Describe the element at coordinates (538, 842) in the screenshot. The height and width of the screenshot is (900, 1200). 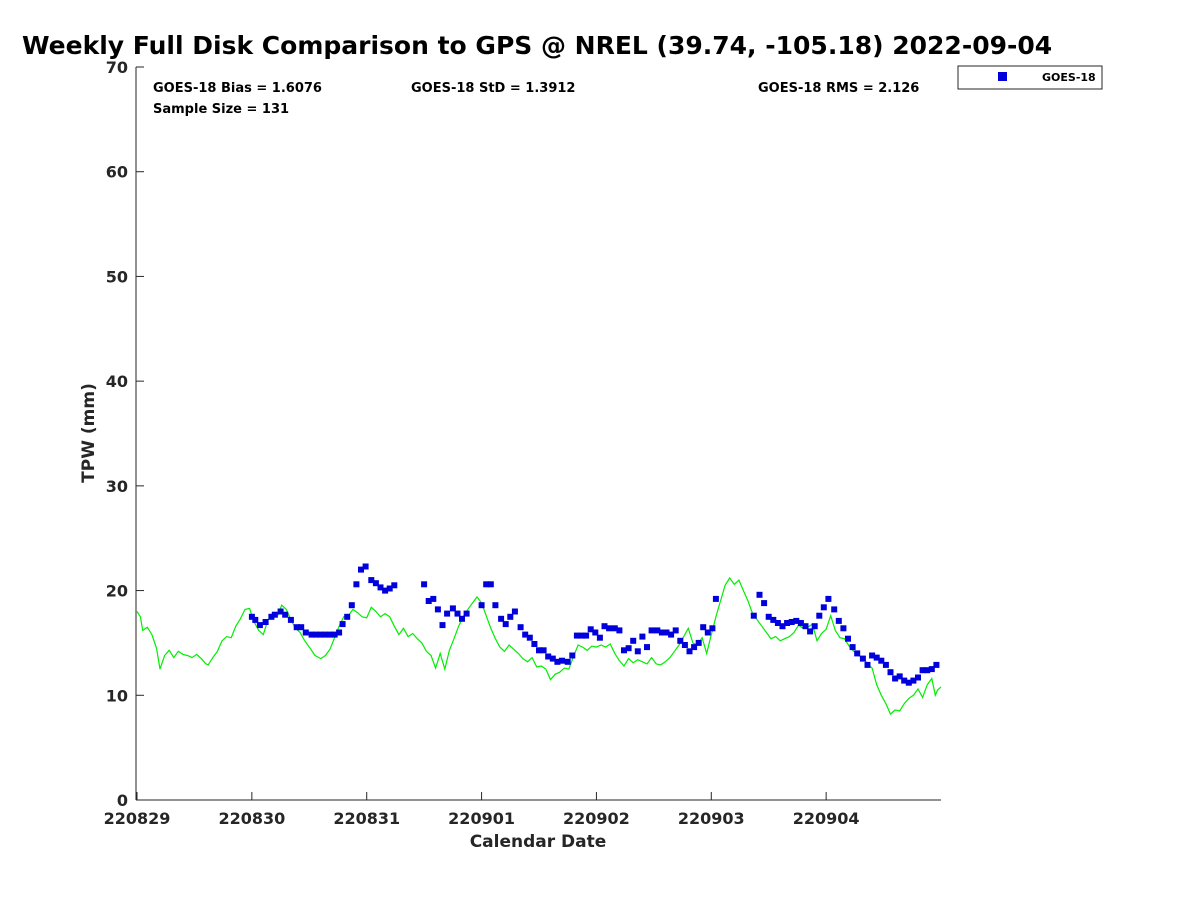
I see `x-axis-label: Calendar Date` at that location.